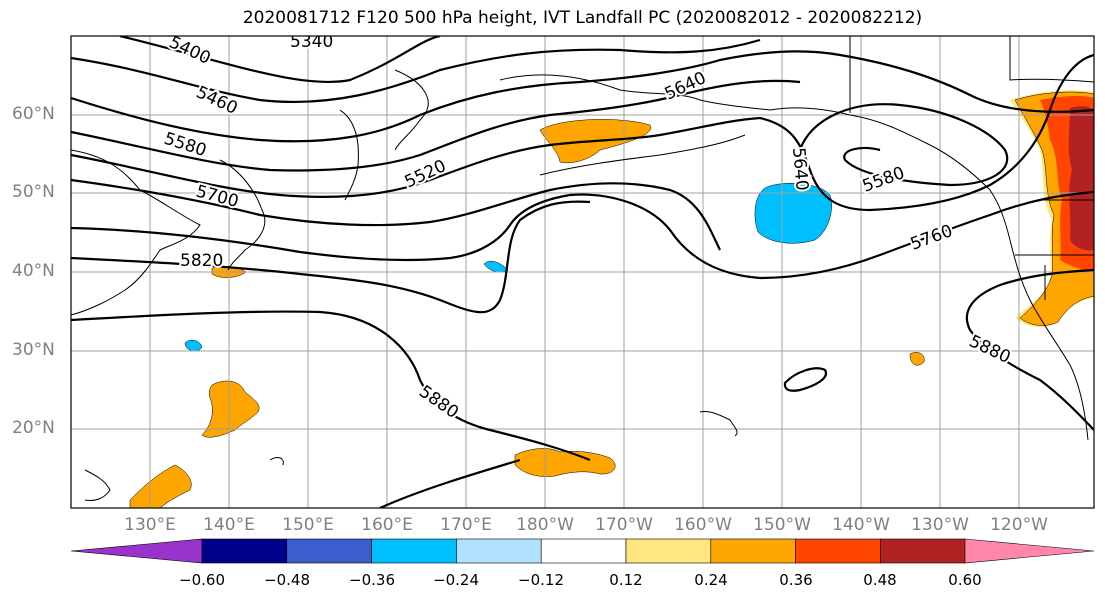 This screenshot has width=1105, height=601. I want to click on lat-label: 60°N, so click(33, 114).